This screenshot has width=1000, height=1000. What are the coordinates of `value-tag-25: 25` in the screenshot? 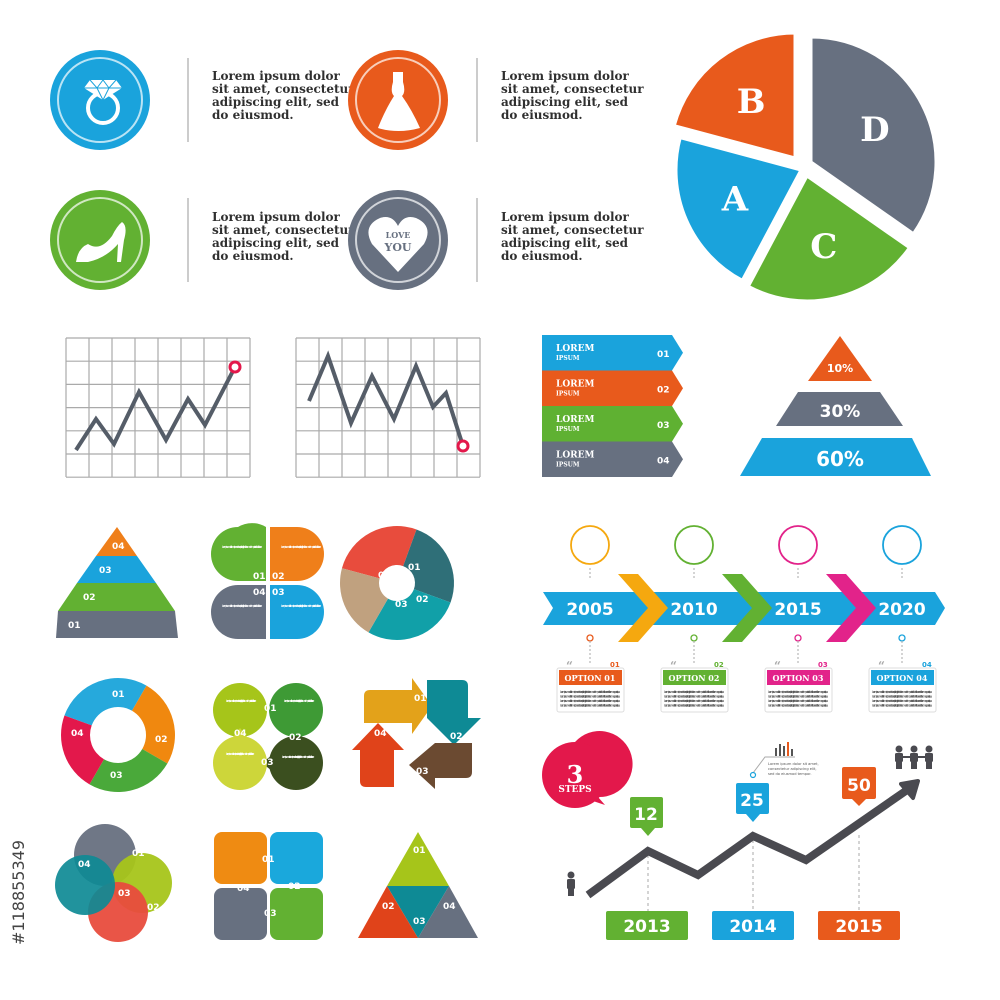 It's located at (752, 802).